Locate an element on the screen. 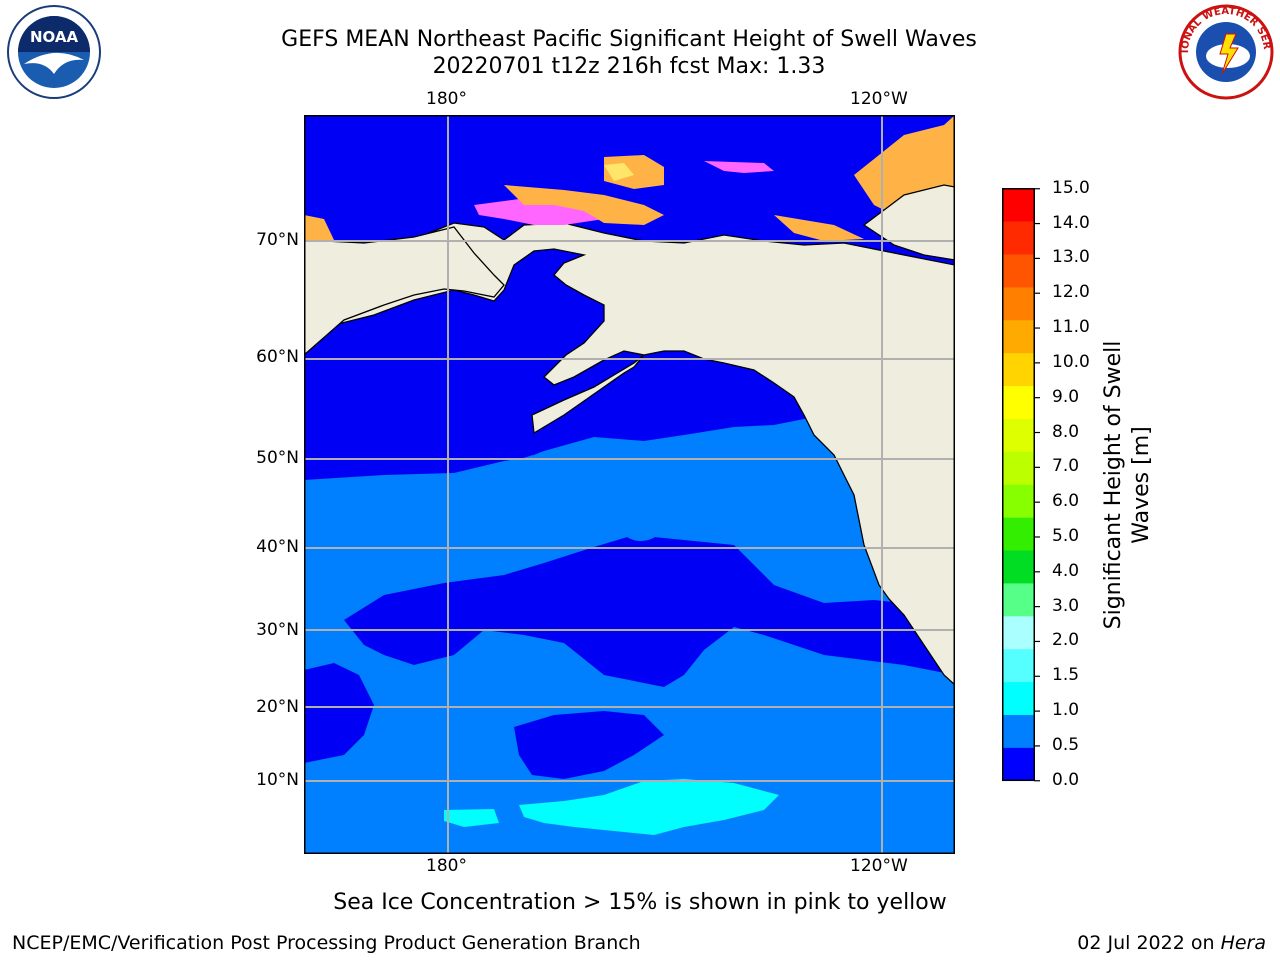 The height and width of the screenshot is (960, 1280). sea-ice-orange is located at coordinates (584, 205).